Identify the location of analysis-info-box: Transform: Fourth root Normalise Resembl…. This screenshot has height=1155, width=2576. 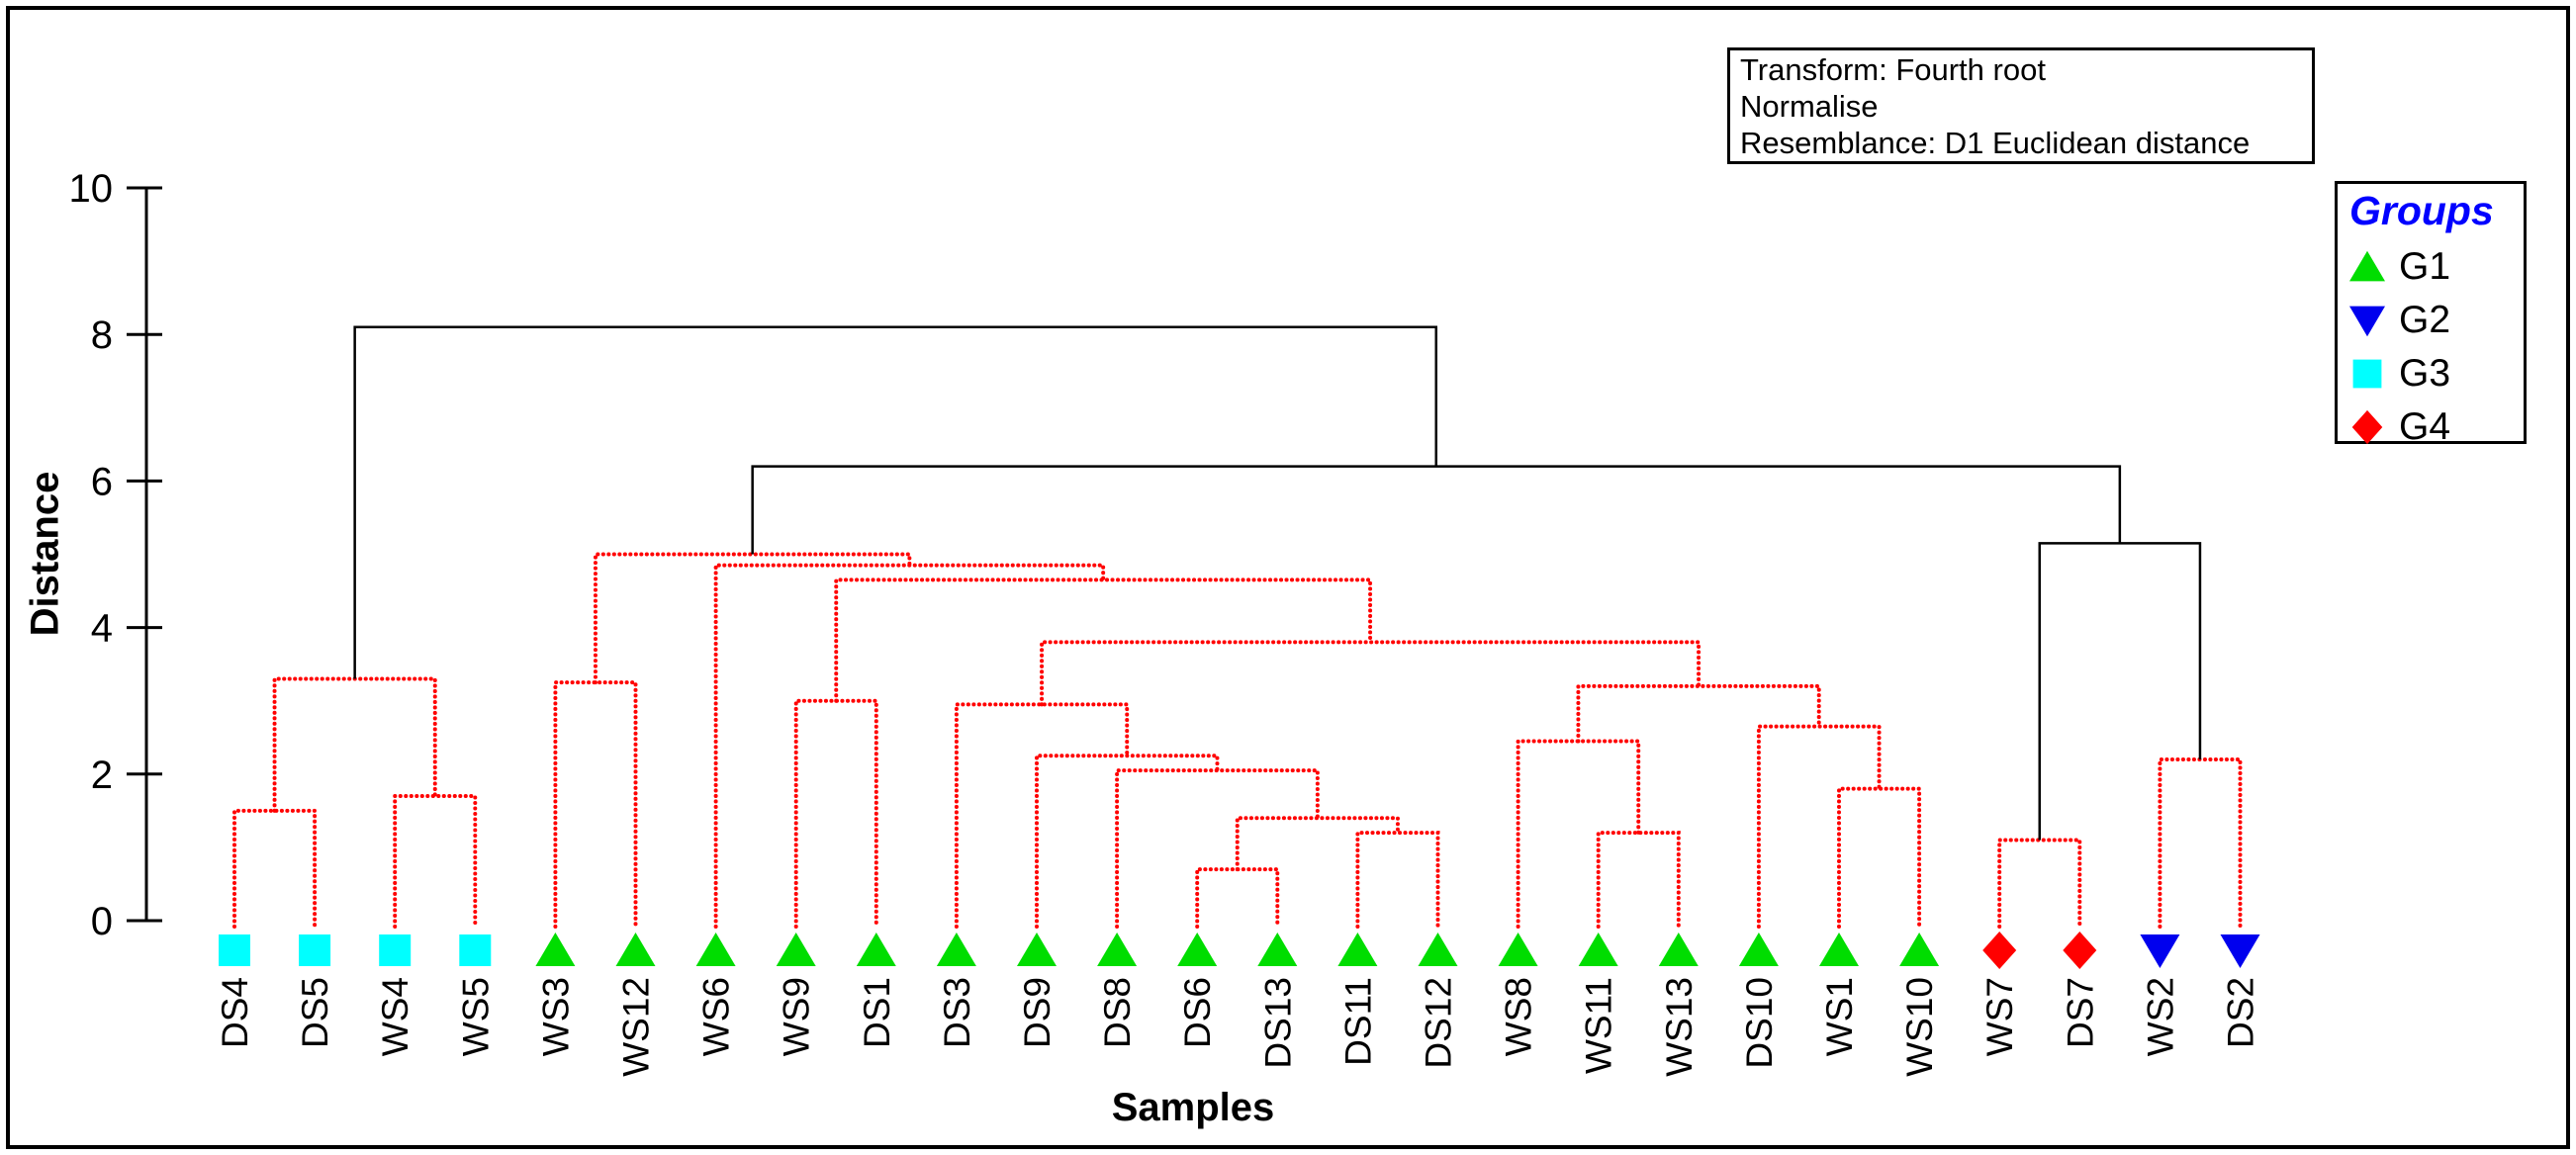
(2021, 105).